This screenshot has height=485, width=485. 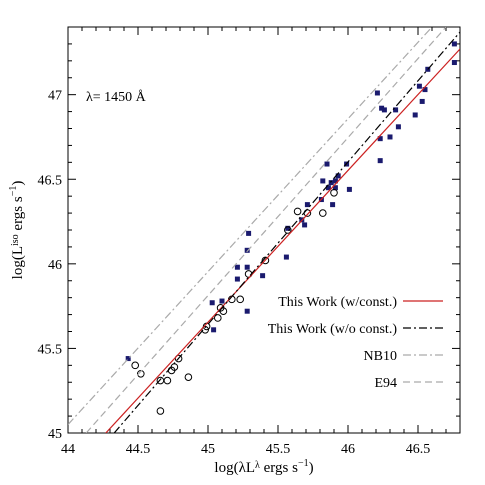 I want to click on x-tick-label: 44.5, so click(x=138, y=449).